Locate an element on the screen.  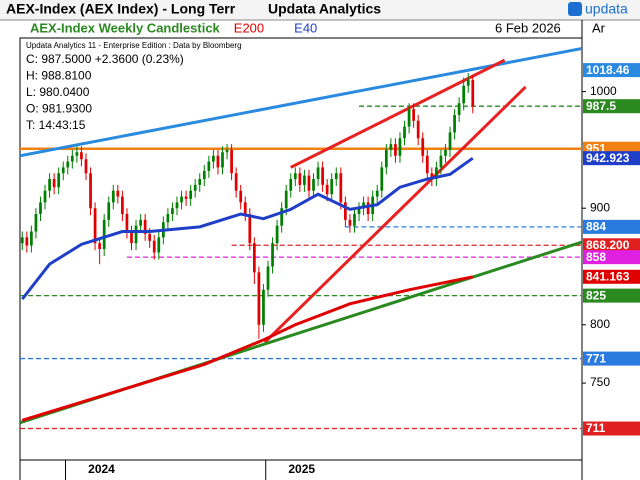
x-tick-label: 2025 is located at coordinates (301, 469).